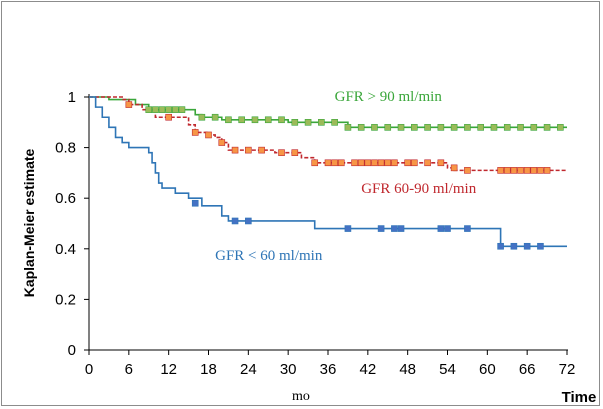 The image size is (603, 409). I want to click on x-tick-label: 60, so click(487, 369).